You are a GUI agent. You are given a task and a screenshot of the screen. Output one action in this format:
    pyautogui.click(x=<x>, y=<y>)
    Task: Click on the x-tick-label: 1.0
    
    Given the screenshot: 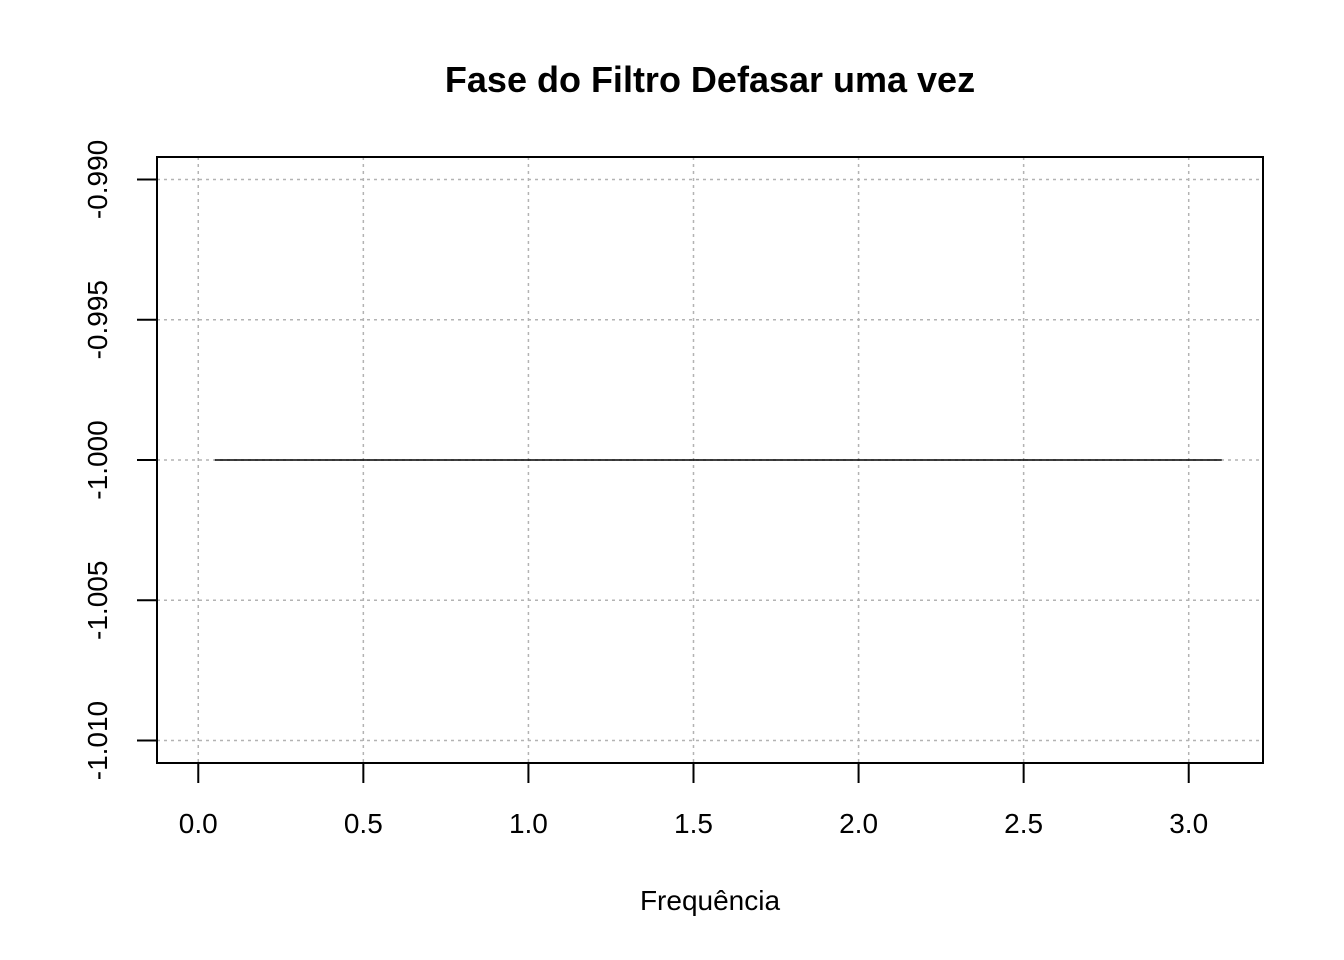 What is the action you would take?
    pyautogui.click(x=528, y=823)
    